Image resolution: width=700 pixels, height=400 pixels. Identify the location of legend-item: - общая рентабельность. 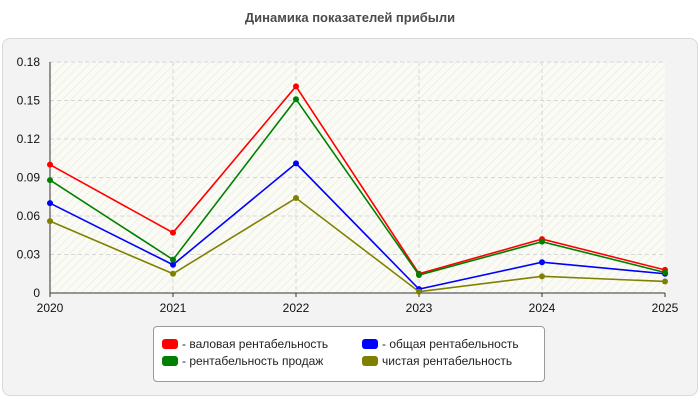
(452, 344).